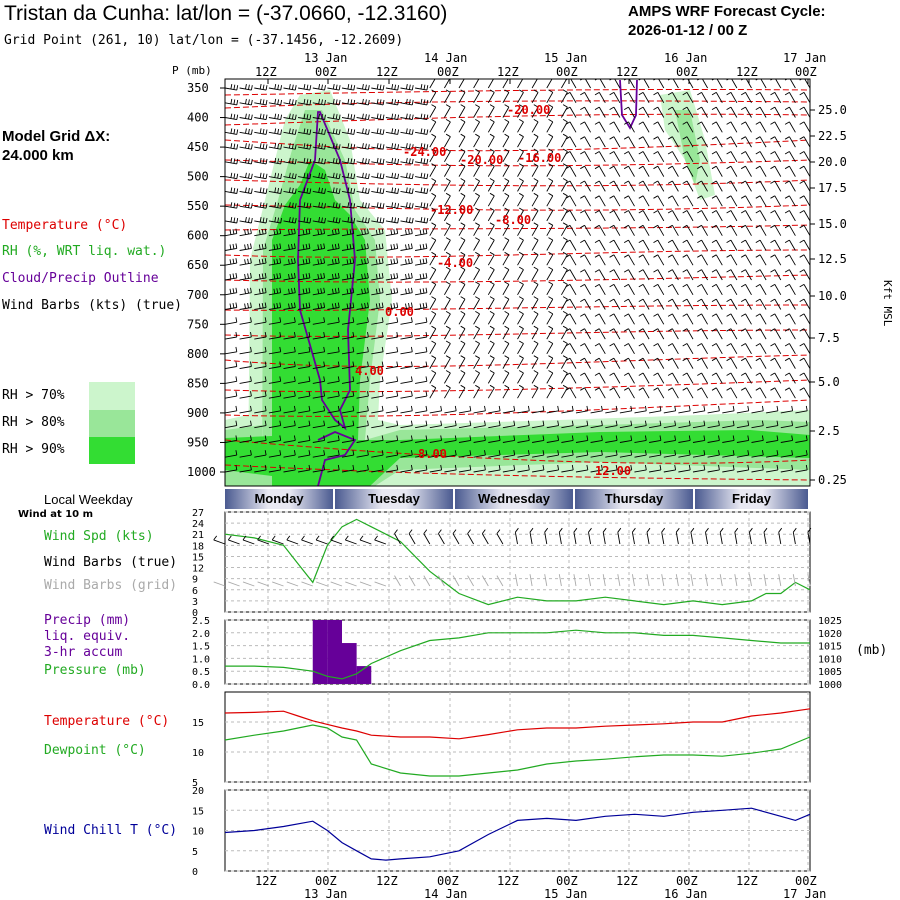  What do you see at coordinates (832, 188) in the screenshot?
I see `height-tick-label: 17.5` at bounding box center [832, 188].